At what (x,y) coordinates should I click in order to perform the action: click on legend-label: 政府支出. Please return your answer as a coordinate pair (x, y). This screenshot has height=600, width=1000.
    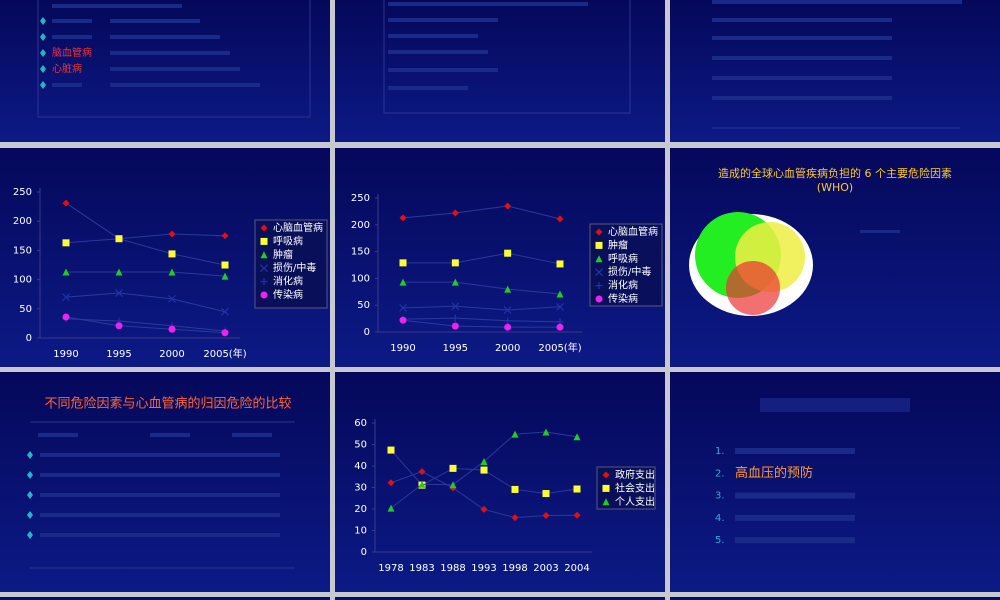
    Looking at the image, I should click on (635, 474).